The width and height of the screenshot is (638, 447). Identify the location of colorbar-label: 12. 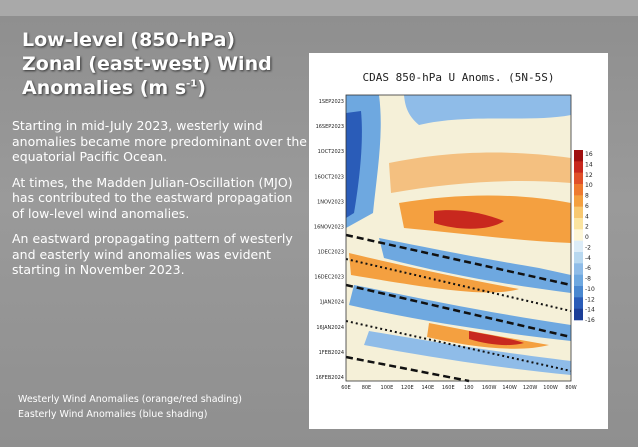
(589, 175).